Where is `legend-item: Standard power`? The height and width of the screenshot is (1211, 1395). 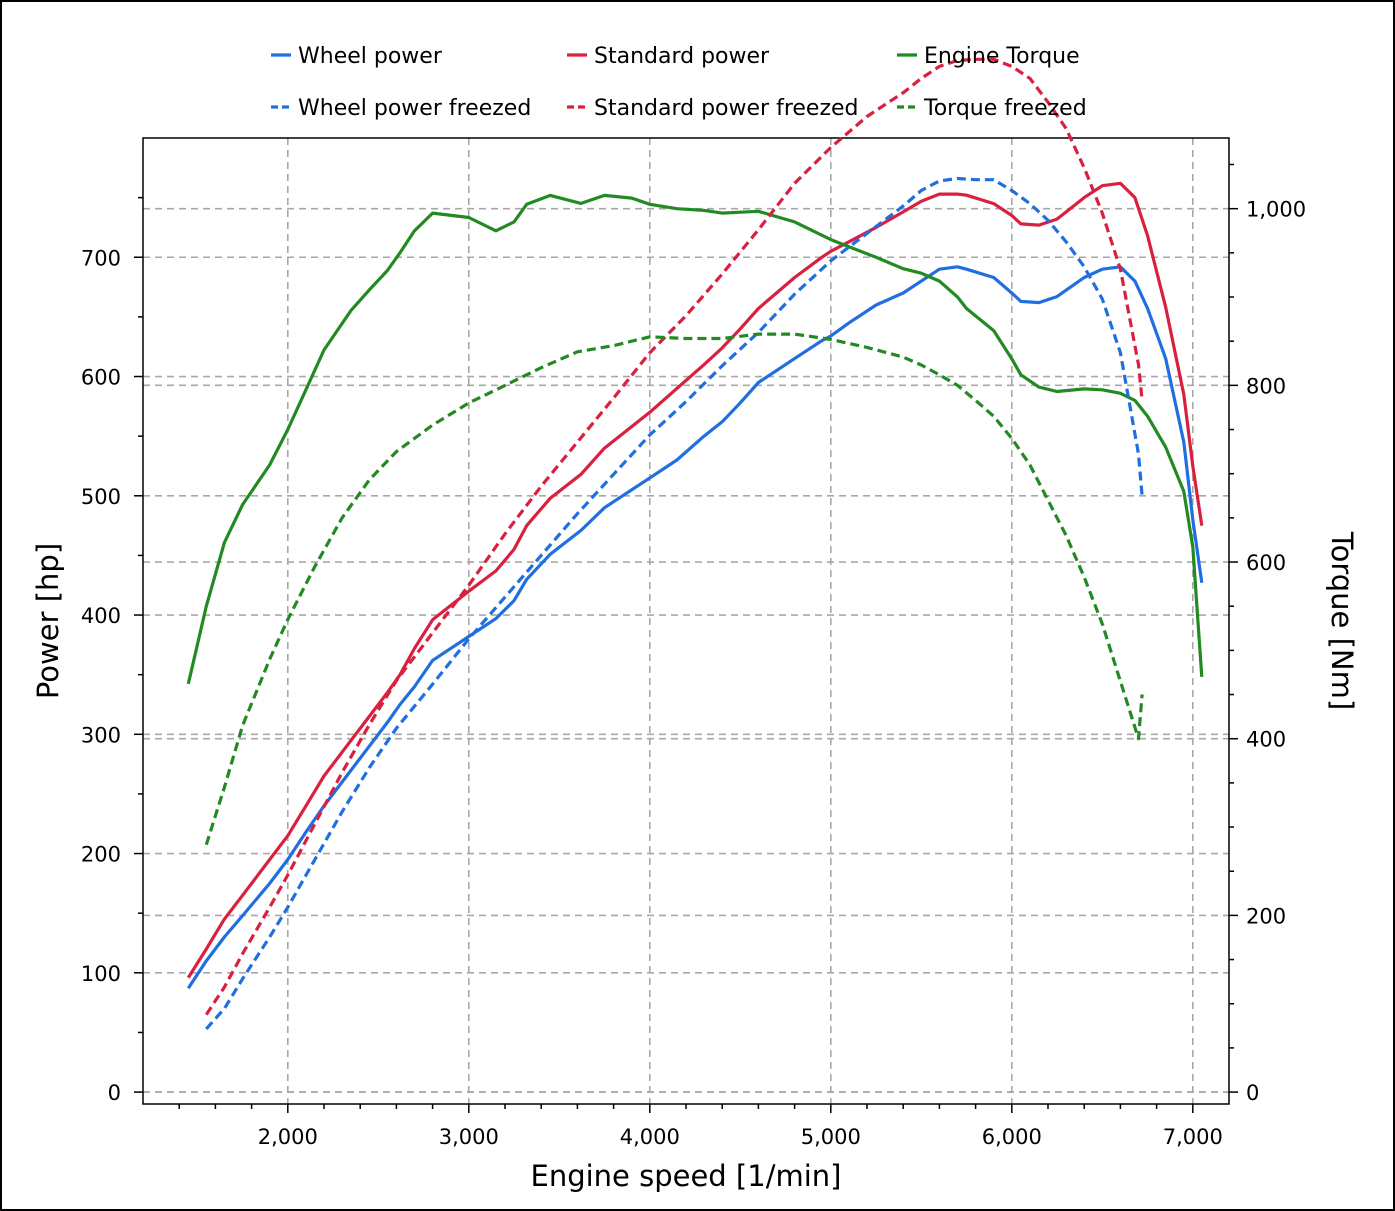
legend-item: Standard power is located at coordinates (668, 56).